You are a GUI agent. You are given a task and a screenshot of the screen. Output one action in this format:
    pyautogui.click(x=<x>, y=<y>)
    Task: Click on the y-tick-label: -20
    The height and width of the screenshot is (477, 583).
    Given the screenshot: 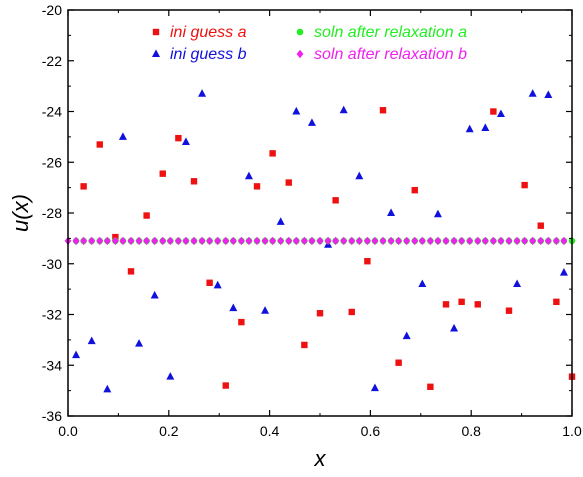 What is the action you would take?
    pyautogui.click(x=52, y=10)
    